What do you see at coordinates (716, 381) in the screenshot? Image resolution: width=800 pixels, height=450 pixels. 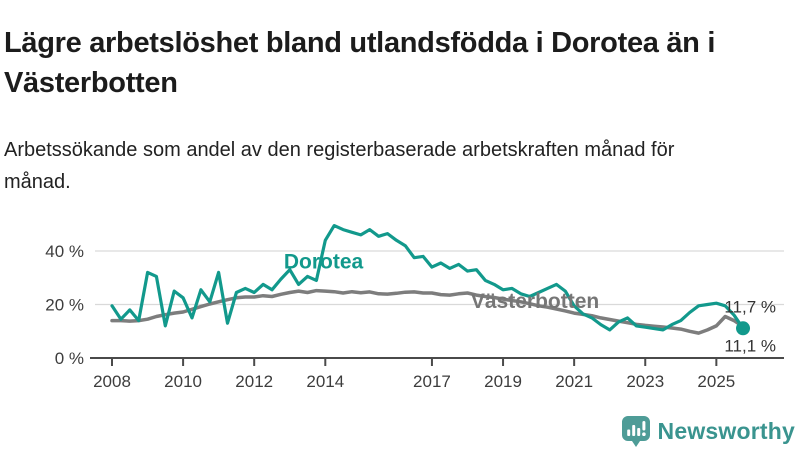 I see `x-tick-label: 2025` at bounding box center [716, 381].